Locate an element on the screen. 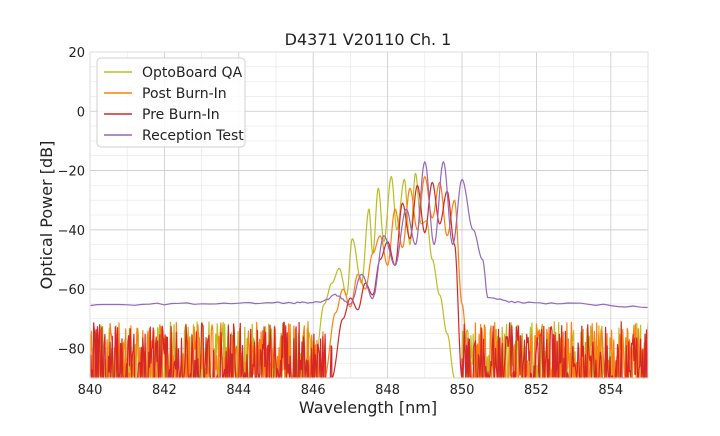 The width and height of the screenshot is (720, 436). y-tick-label: −40 is located at coordinates (71, 231).